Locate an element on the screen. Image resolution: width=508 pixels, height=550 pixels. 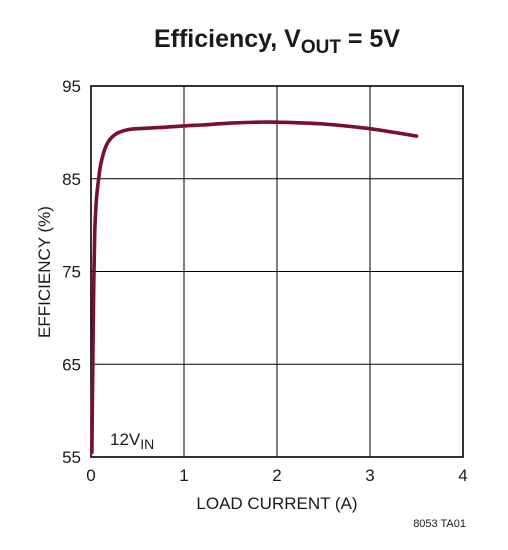
y-tick-label: 85 is located at coordinates (71, 179).